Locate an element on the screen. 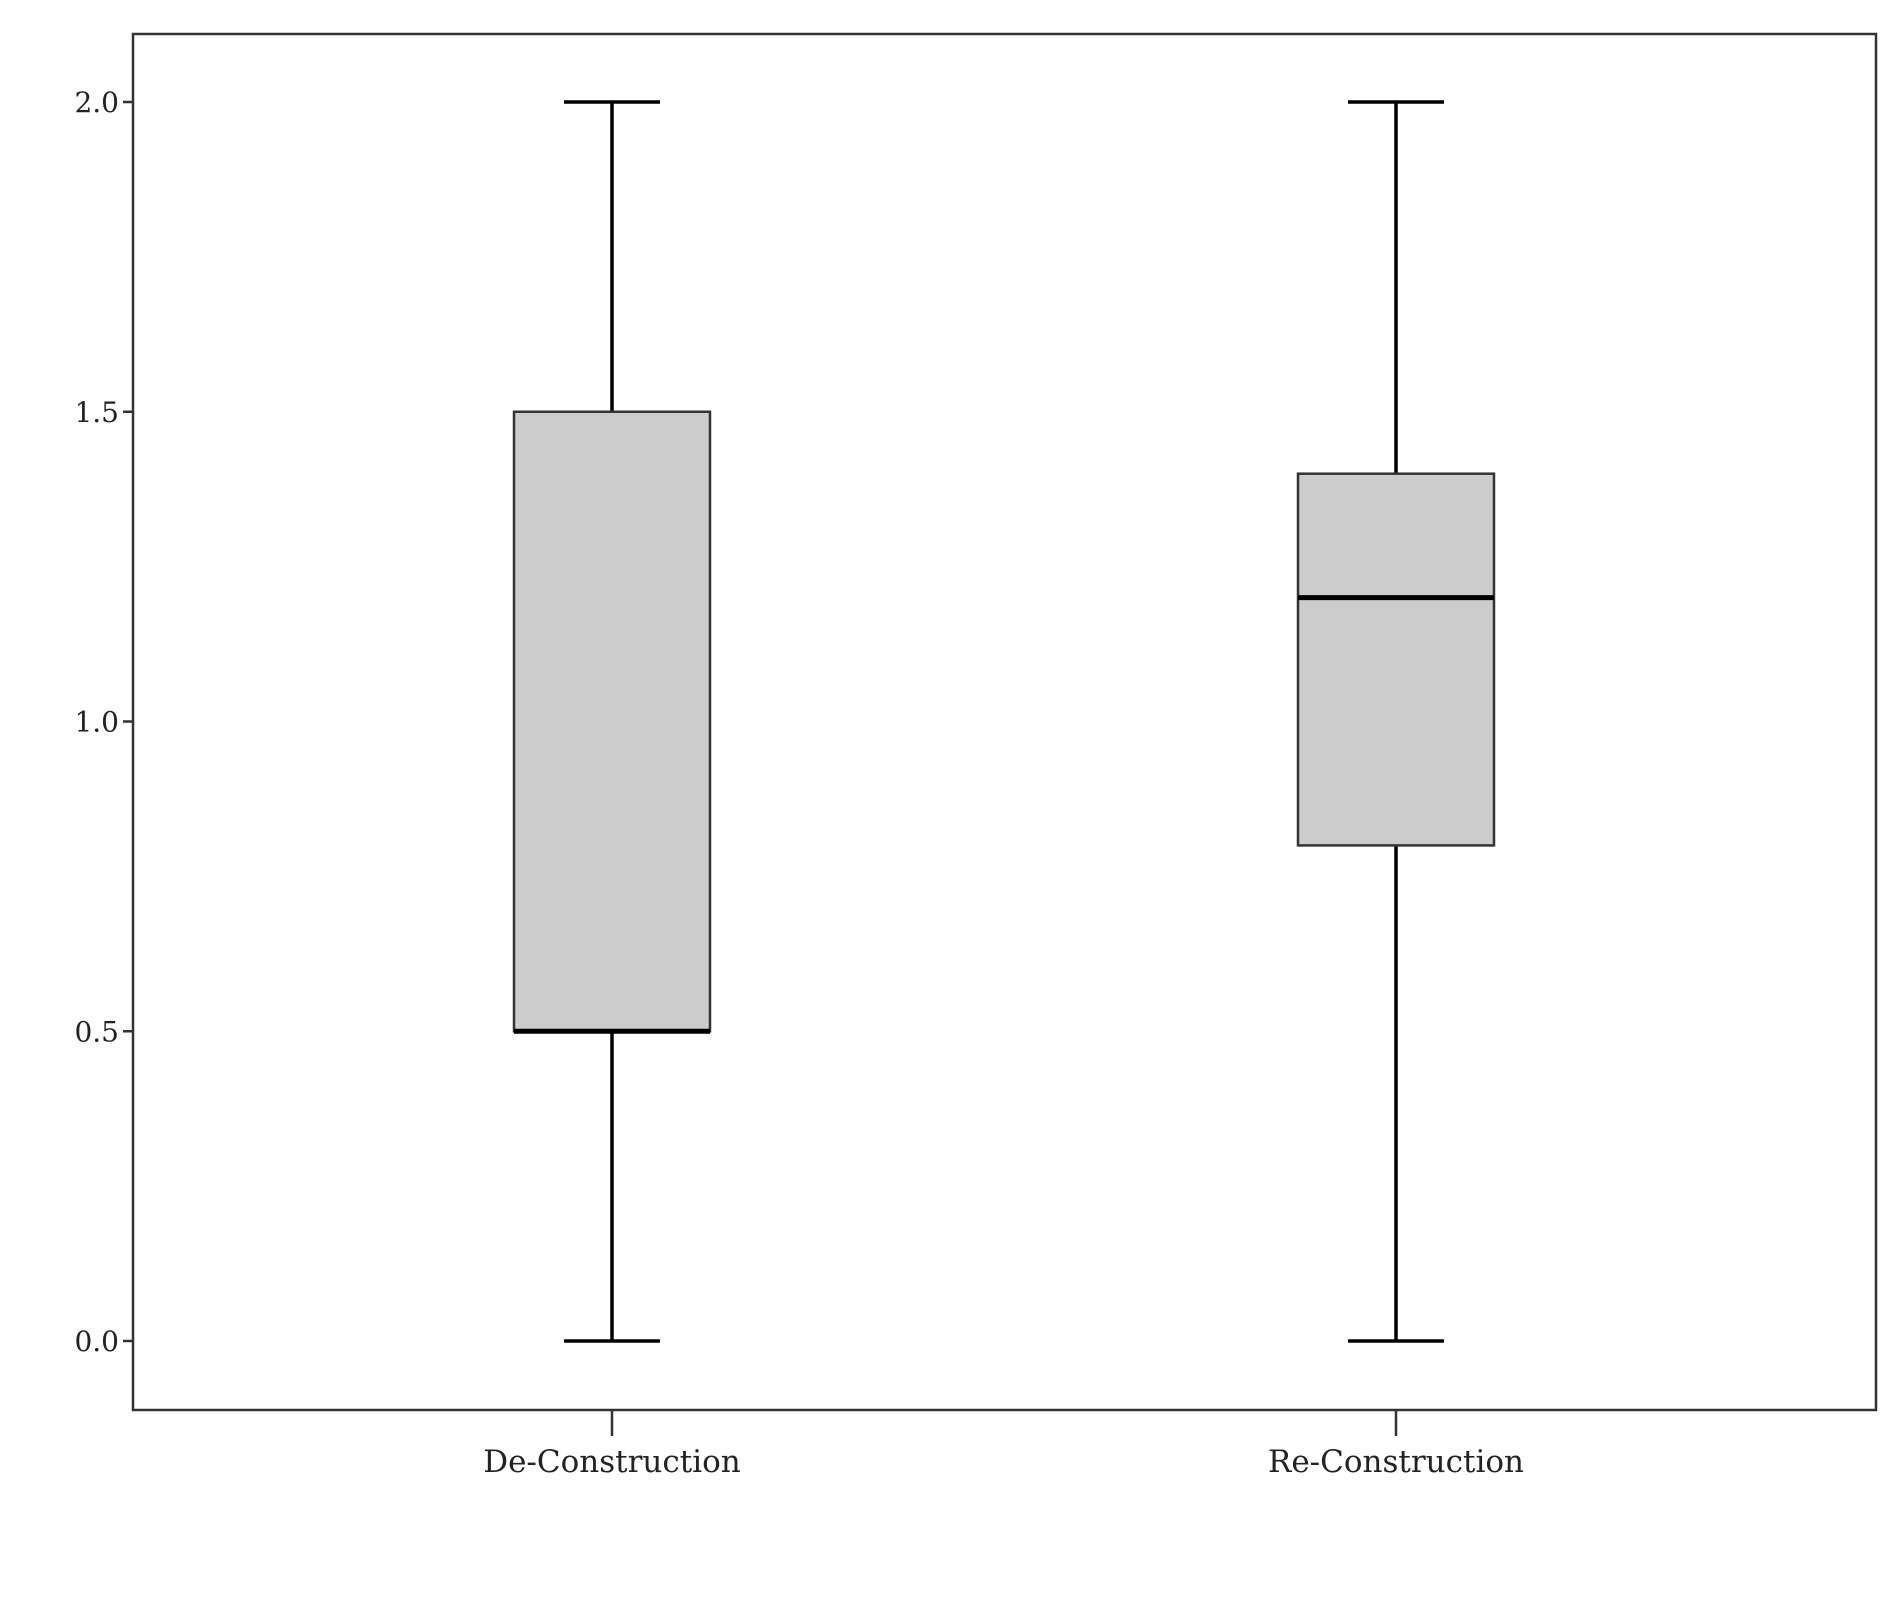 This screenshot has height=1605, width=1886. y-tick-label: 0.0 is located at coordinates (96, 1341).